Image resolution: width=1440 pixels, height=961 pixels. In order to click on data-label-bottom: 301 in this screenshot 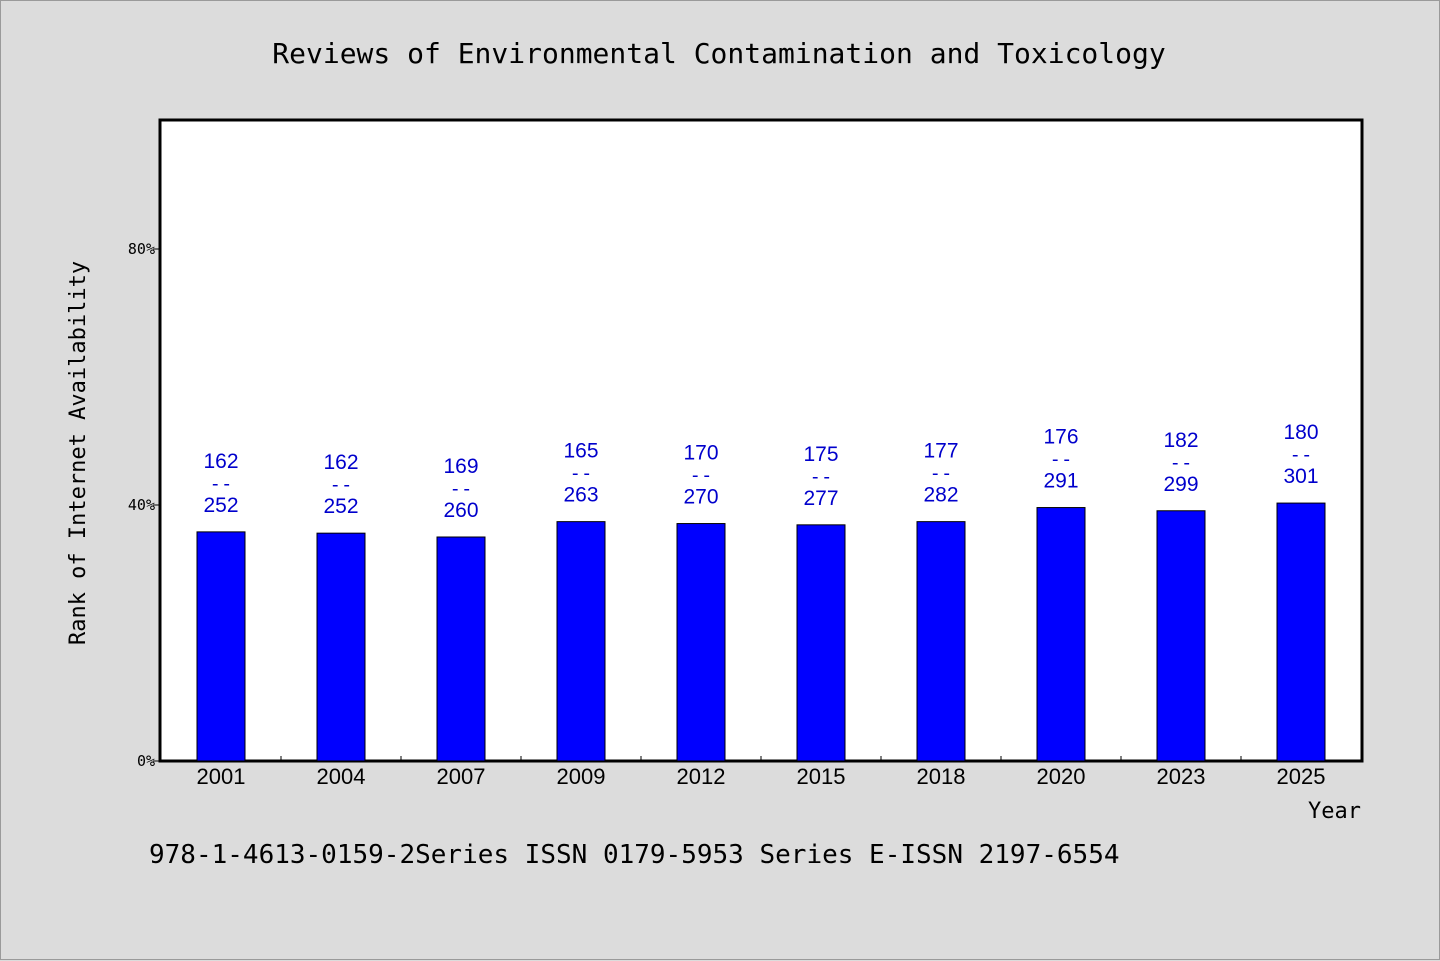, I will do `click(1300, 476)`.